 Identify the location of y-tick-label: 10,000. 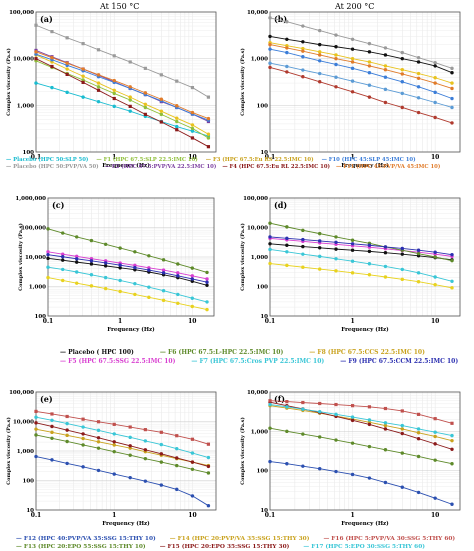
(23, 60).